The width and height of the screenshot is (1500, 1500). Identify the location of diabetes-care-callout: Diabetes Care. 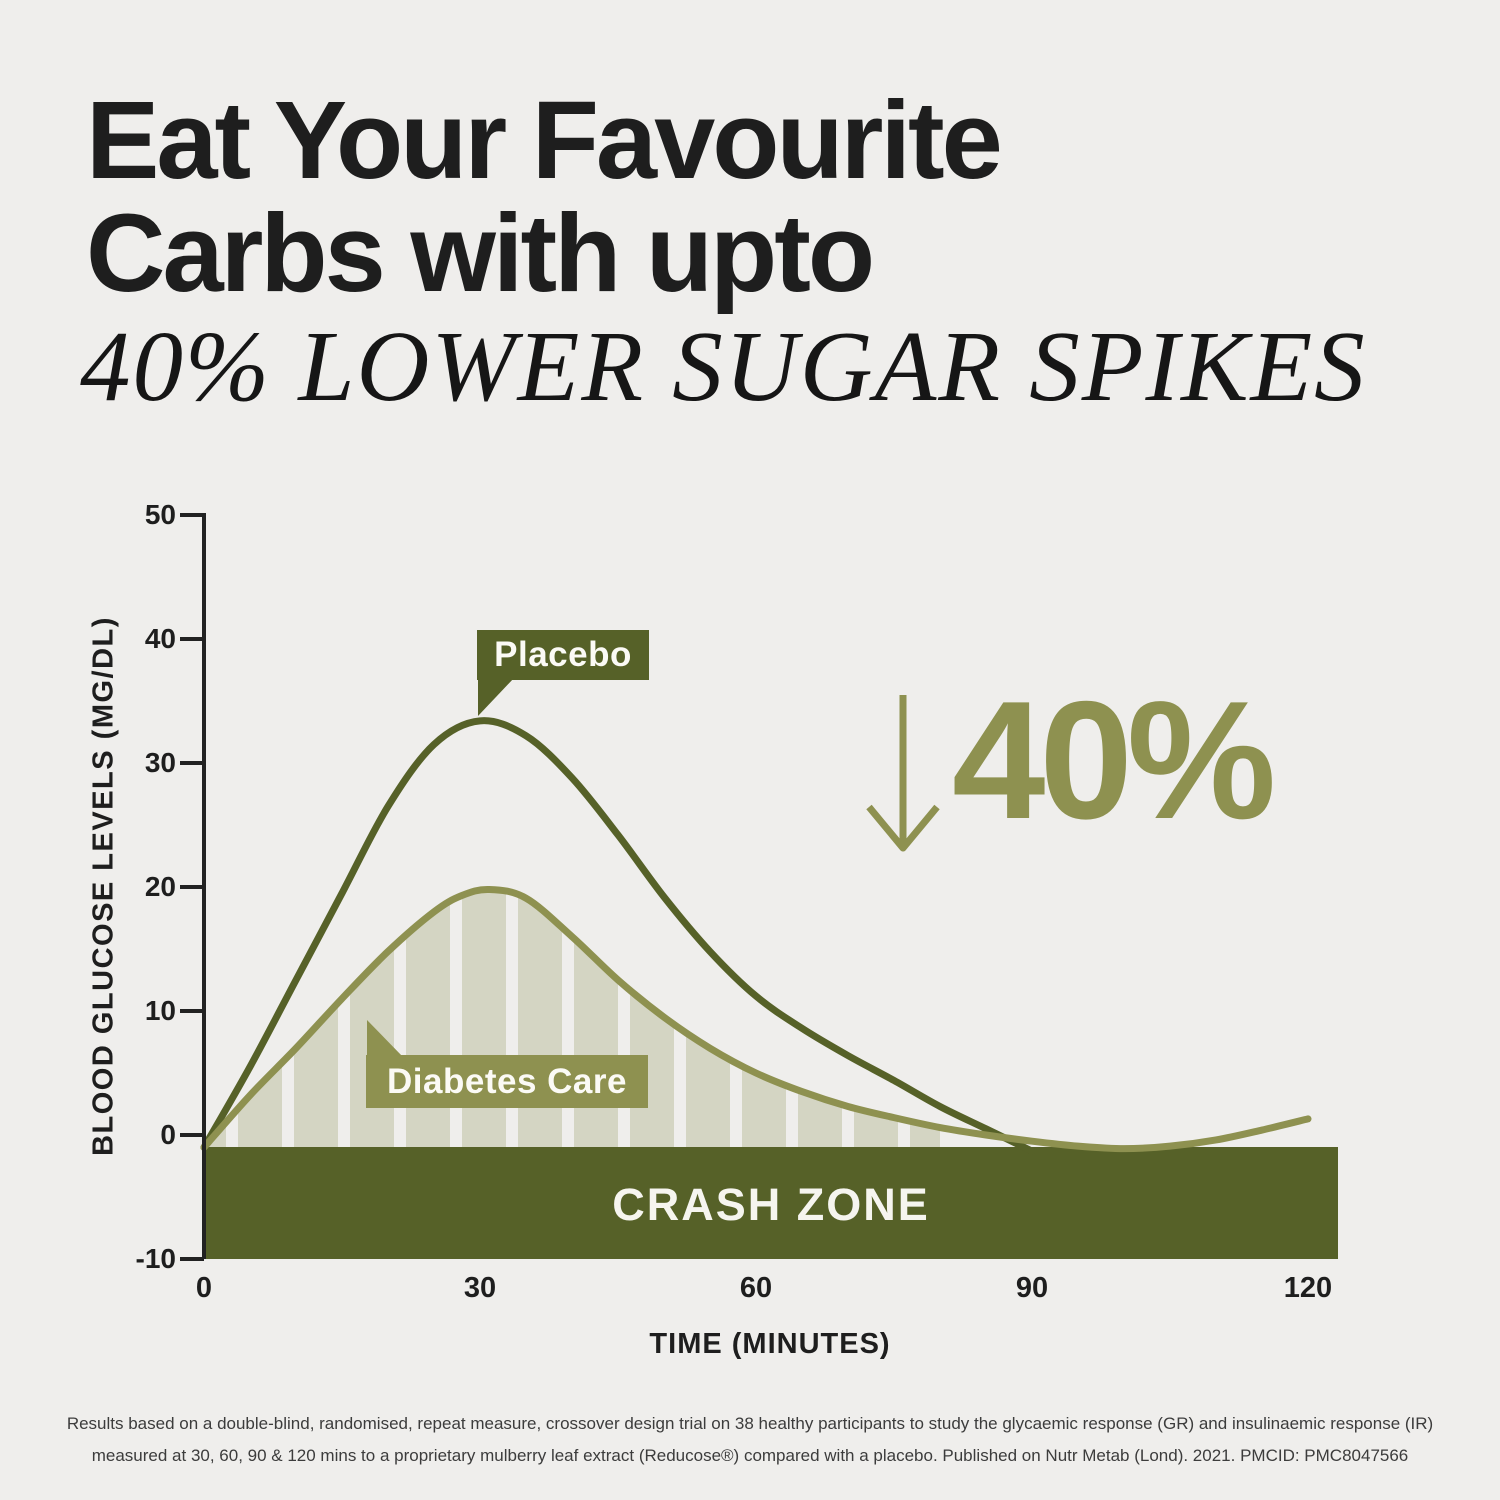
(507, 1081).